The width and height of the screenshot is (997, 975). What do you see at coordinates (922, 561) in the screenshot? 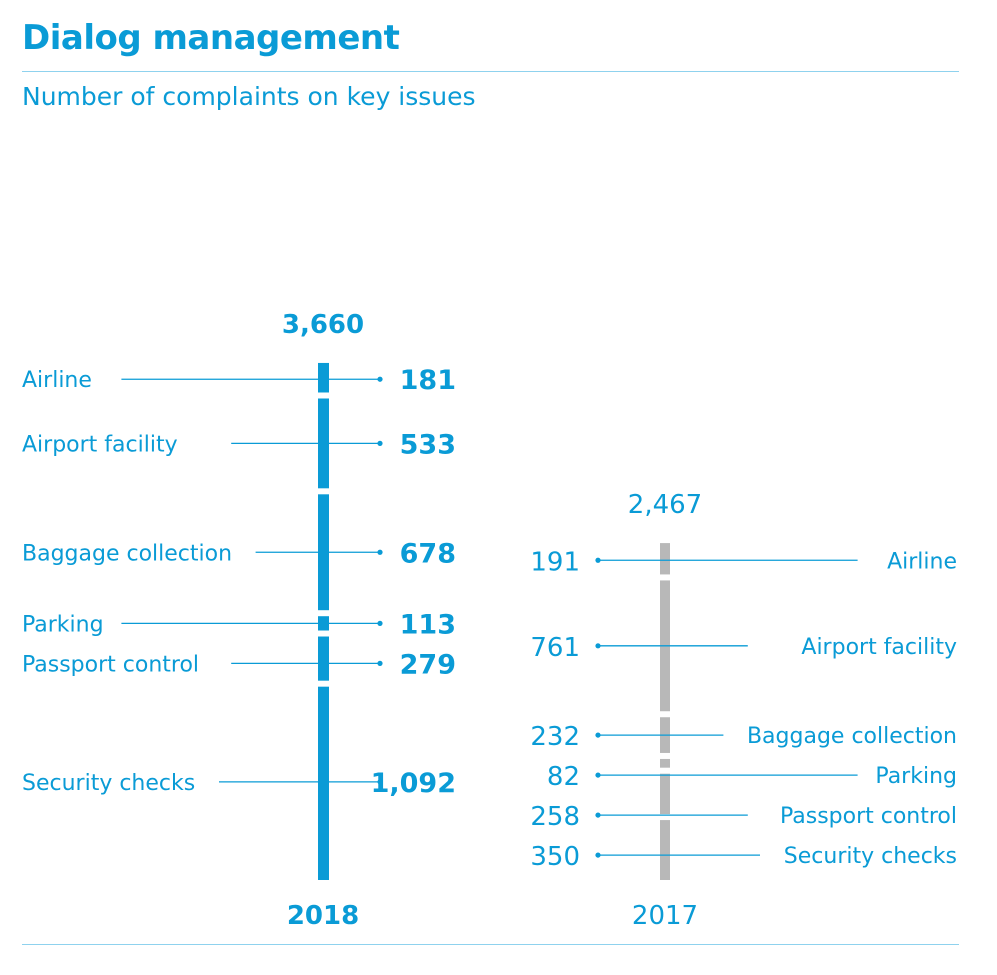
I see `series-2017-category-airline: Airline` at bounding box center [922, 561].